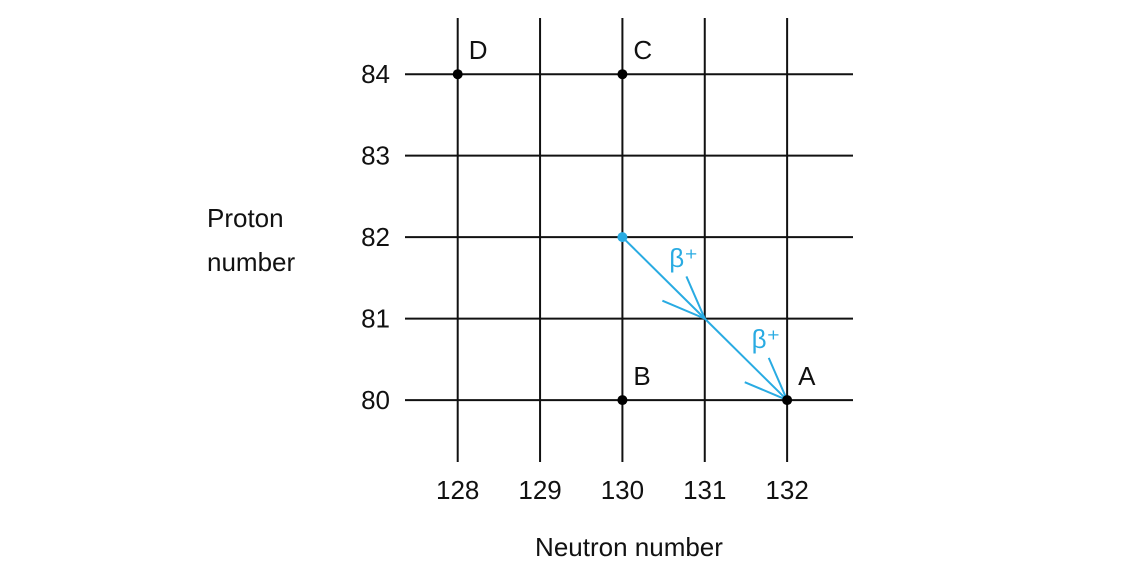  Describe the element at coordinates (704, 490) in the screenshot. I see `x-tick-label: 131` at that location.